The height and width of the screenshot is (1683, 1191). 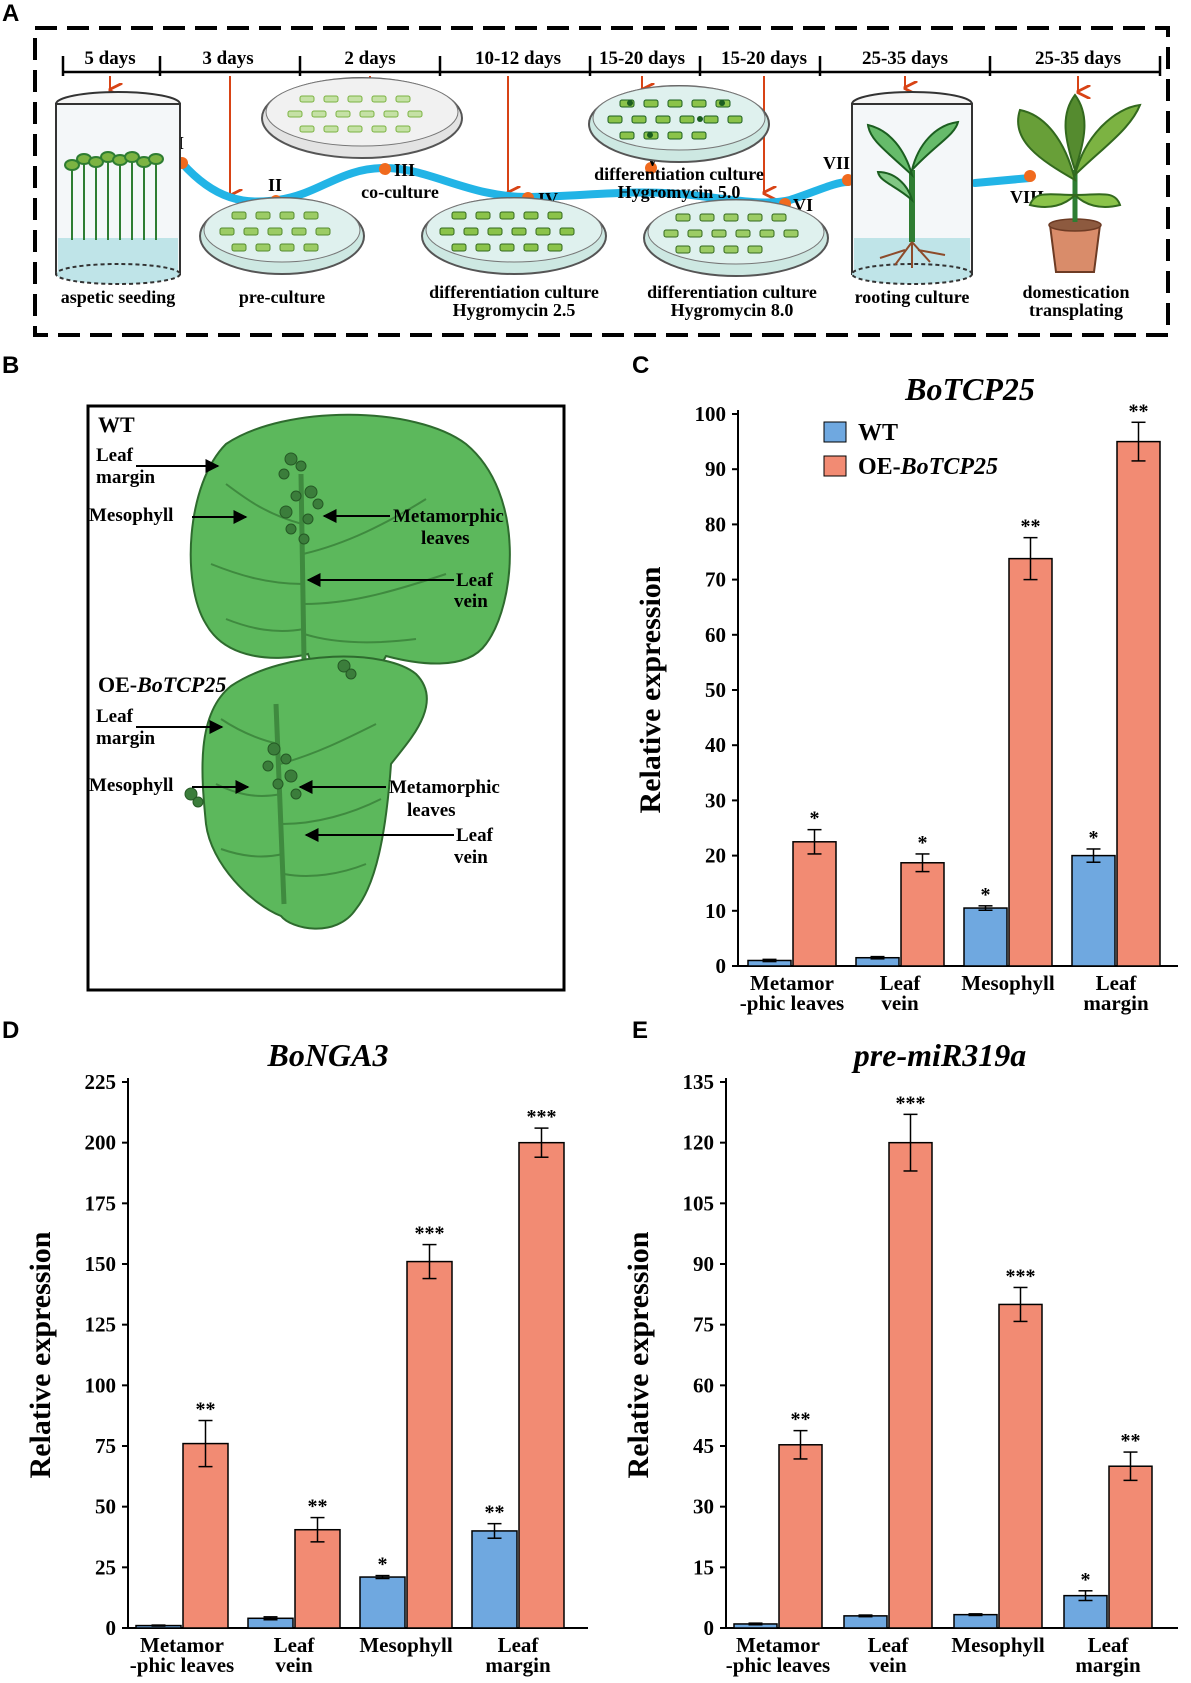 I want to click on leaf-margin-label: Leaf, so click(x=115, y=455).